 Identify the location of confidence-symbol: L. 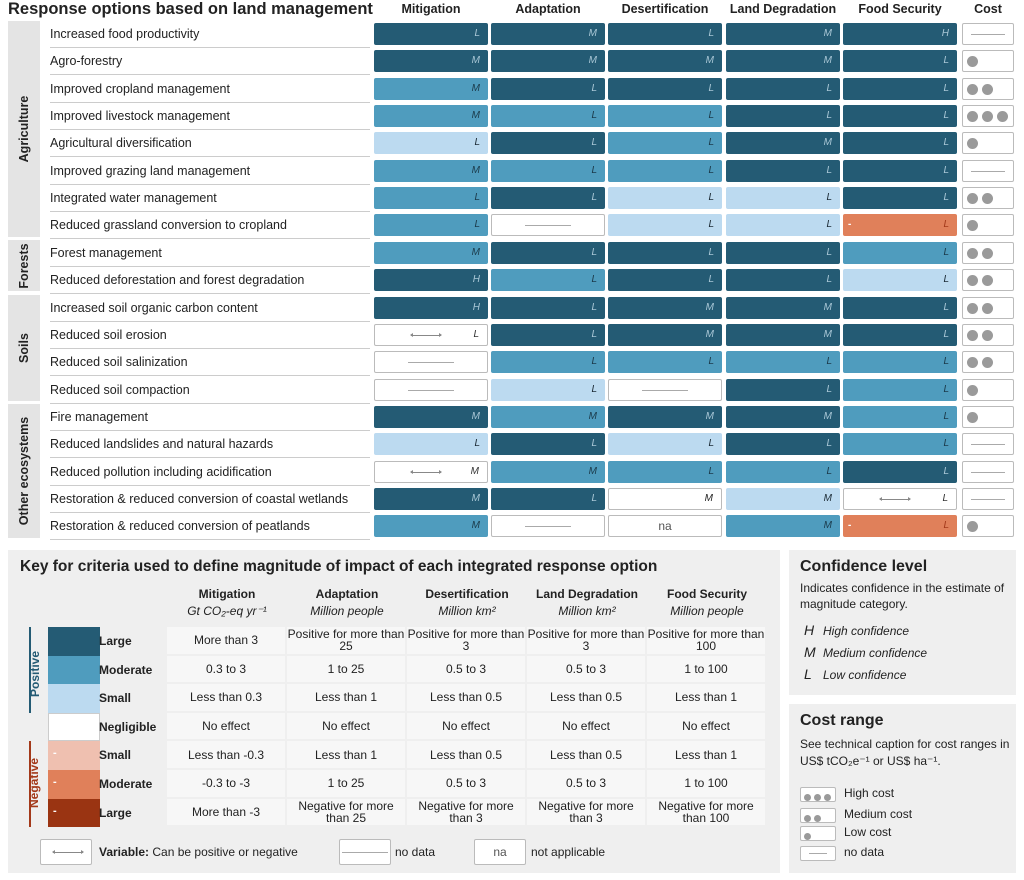
(808, 674).